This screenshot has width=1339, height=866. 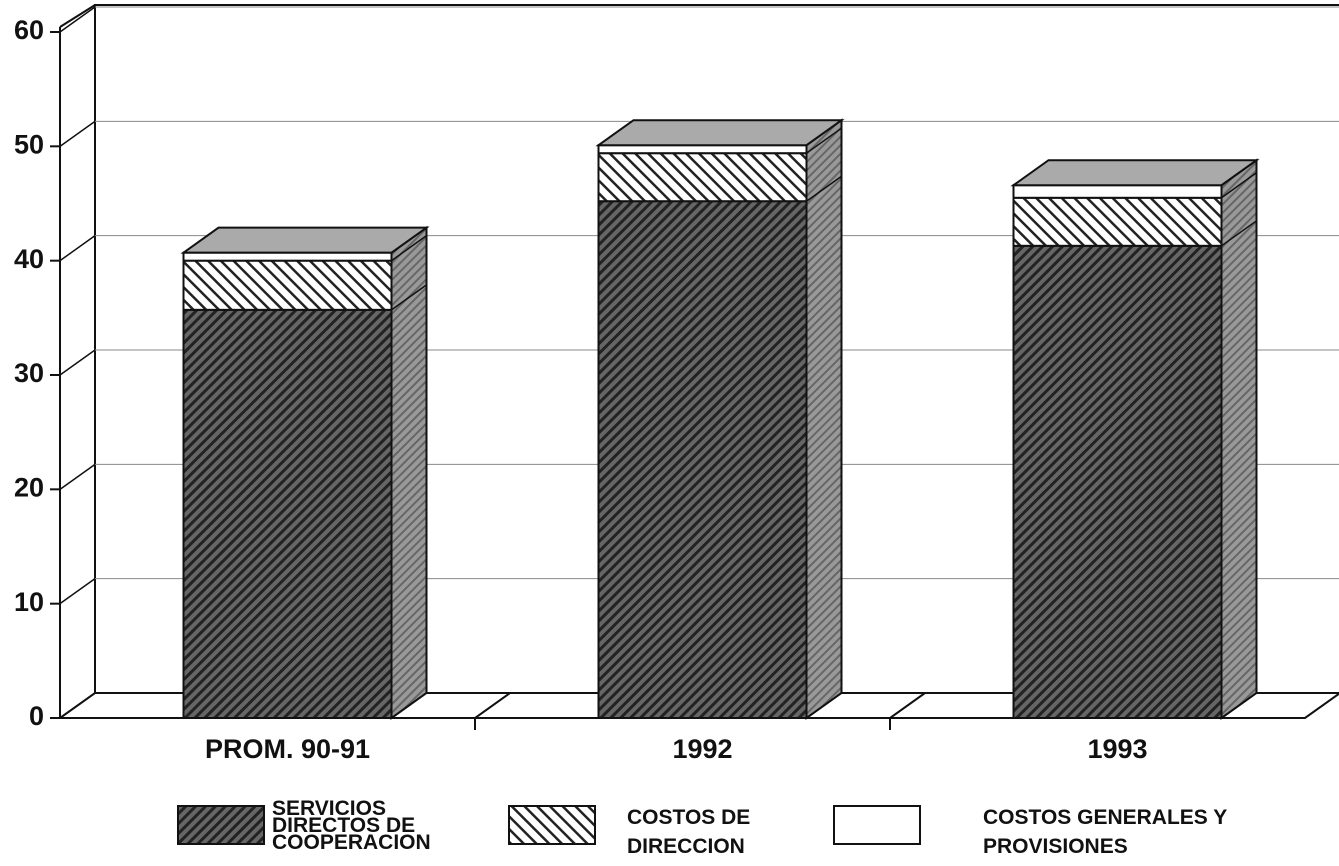 I want to click on y-tick-label: 10, so click(x=29, y=602).